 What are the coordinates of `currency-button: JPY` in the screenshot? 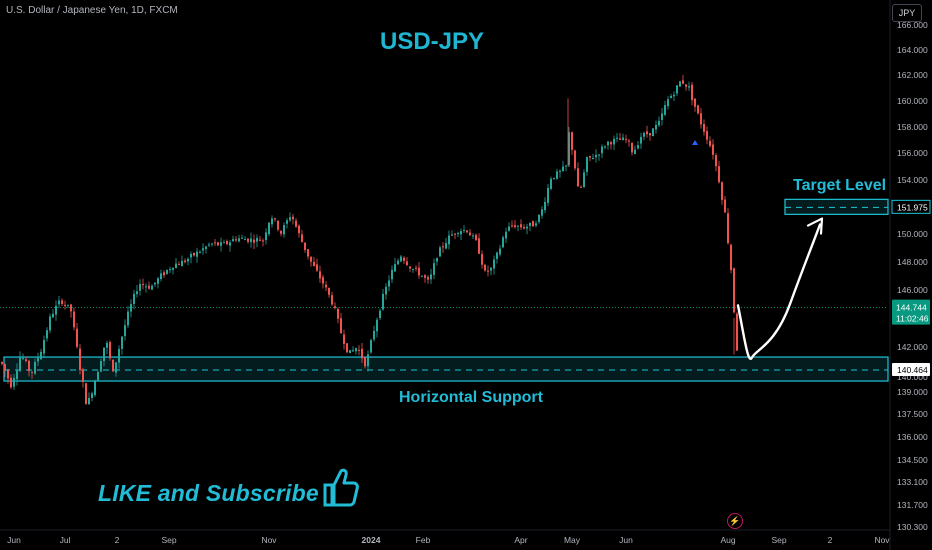 It's located at (907, 13).